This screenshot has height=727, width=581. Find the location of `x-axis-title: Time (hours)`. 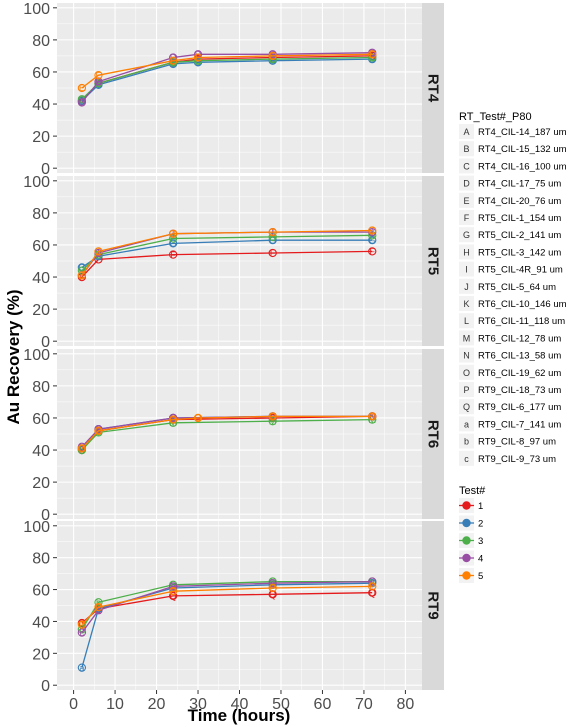

x-axis-title: Time (hours) is located at coordinates (239, 715).